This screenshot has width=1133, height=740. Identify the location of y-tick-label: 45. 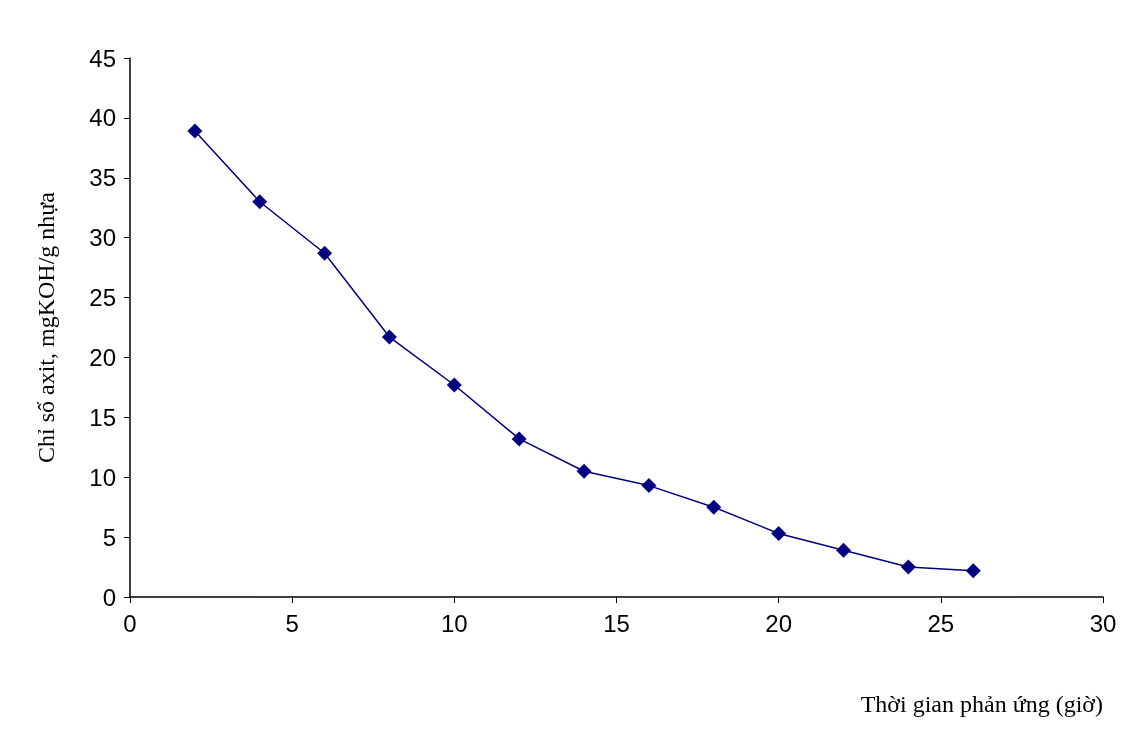
(102, 58).